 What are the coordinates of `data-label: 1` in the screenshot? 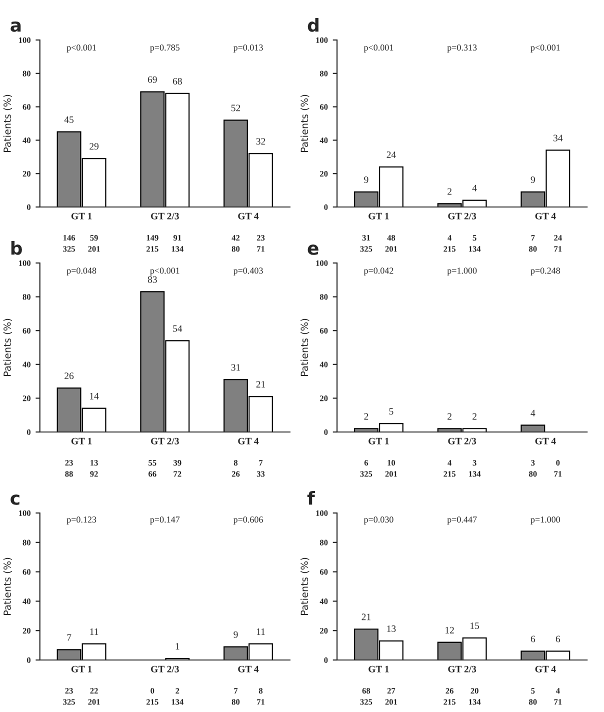 It's located at (178, 646).